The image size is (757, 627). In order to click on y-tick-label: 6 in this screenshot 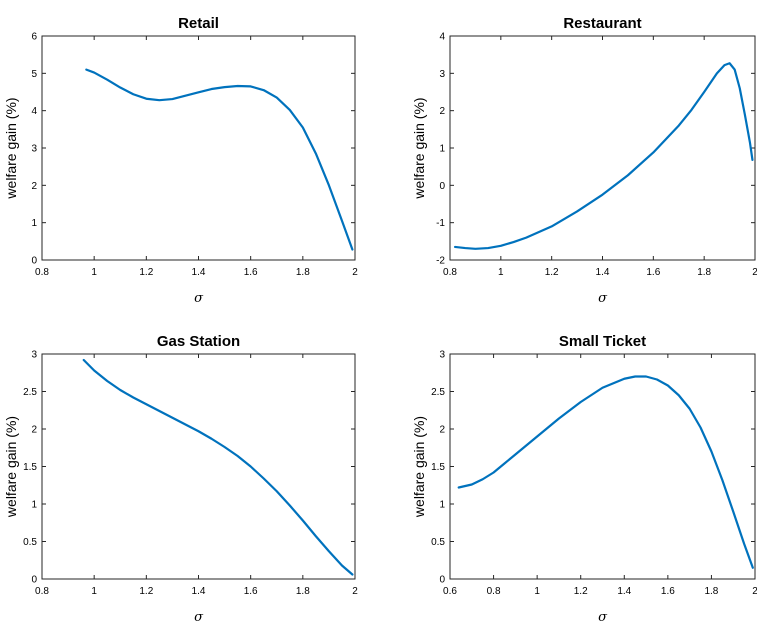, I will do `click(34, 37)`.